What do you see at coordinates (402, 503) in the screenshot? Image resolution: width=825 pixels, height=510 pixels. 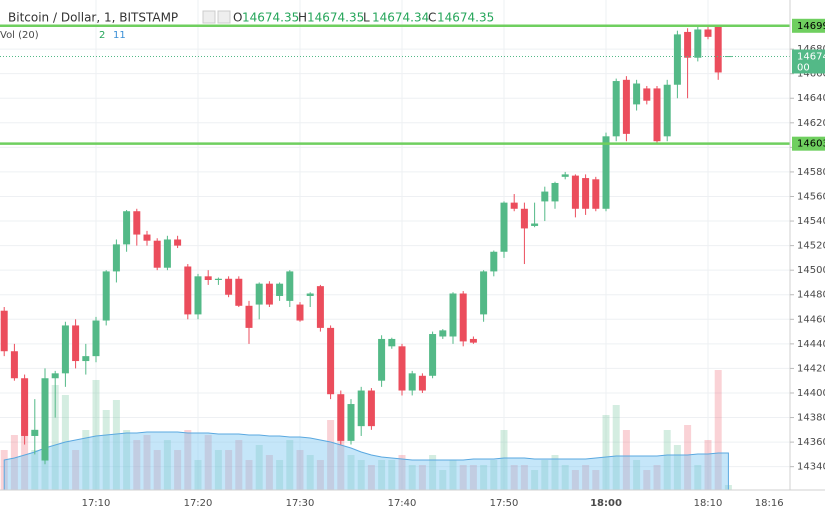 I see `x-tick-label: 17:40` at bounding box center [402, 503].